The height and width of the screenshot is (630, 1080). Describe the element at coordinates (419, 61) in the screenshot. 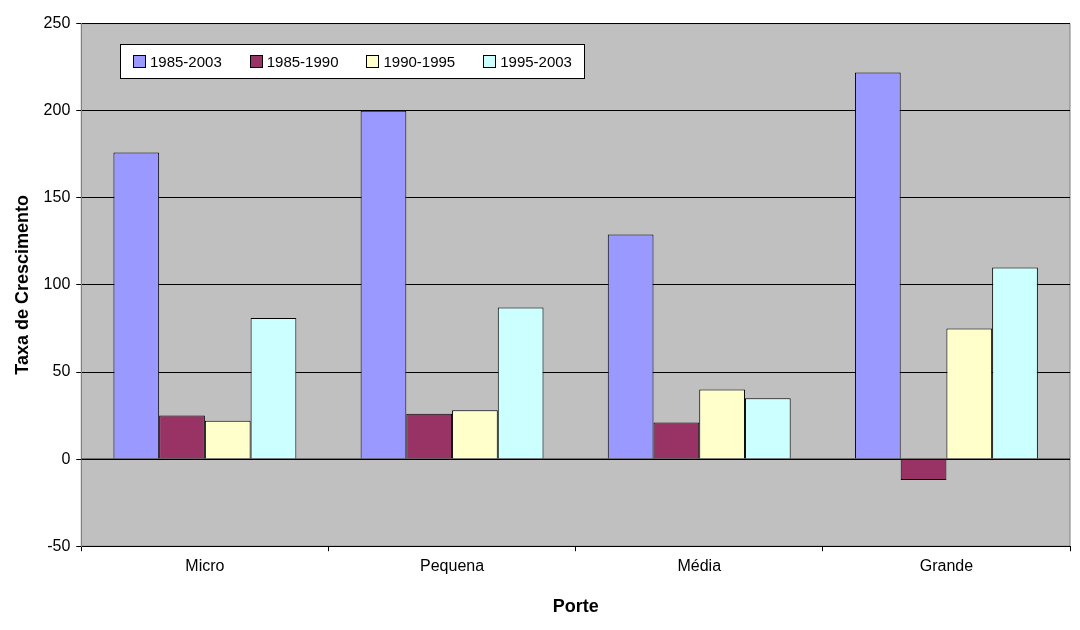

I see `legend-label: 1990-1995` at that location.